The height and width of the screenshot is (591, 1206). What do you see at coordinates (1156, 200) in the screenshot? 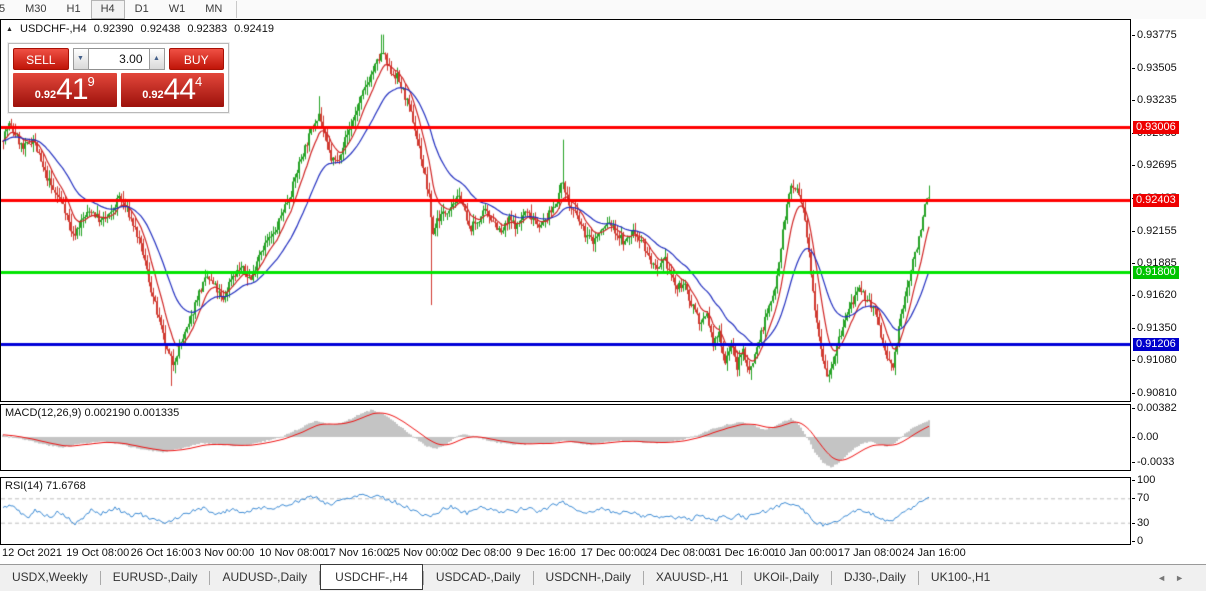
I see `price-level-badge: 0.92403` at bounding box center [1156, 200].